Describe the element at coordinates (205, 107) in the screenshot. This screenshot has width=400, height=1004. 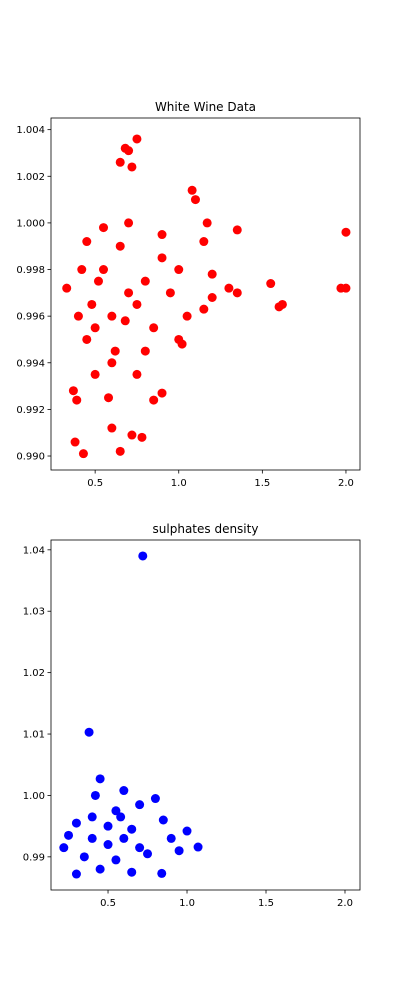
I see `chart-title: White Wine Data` at that location.